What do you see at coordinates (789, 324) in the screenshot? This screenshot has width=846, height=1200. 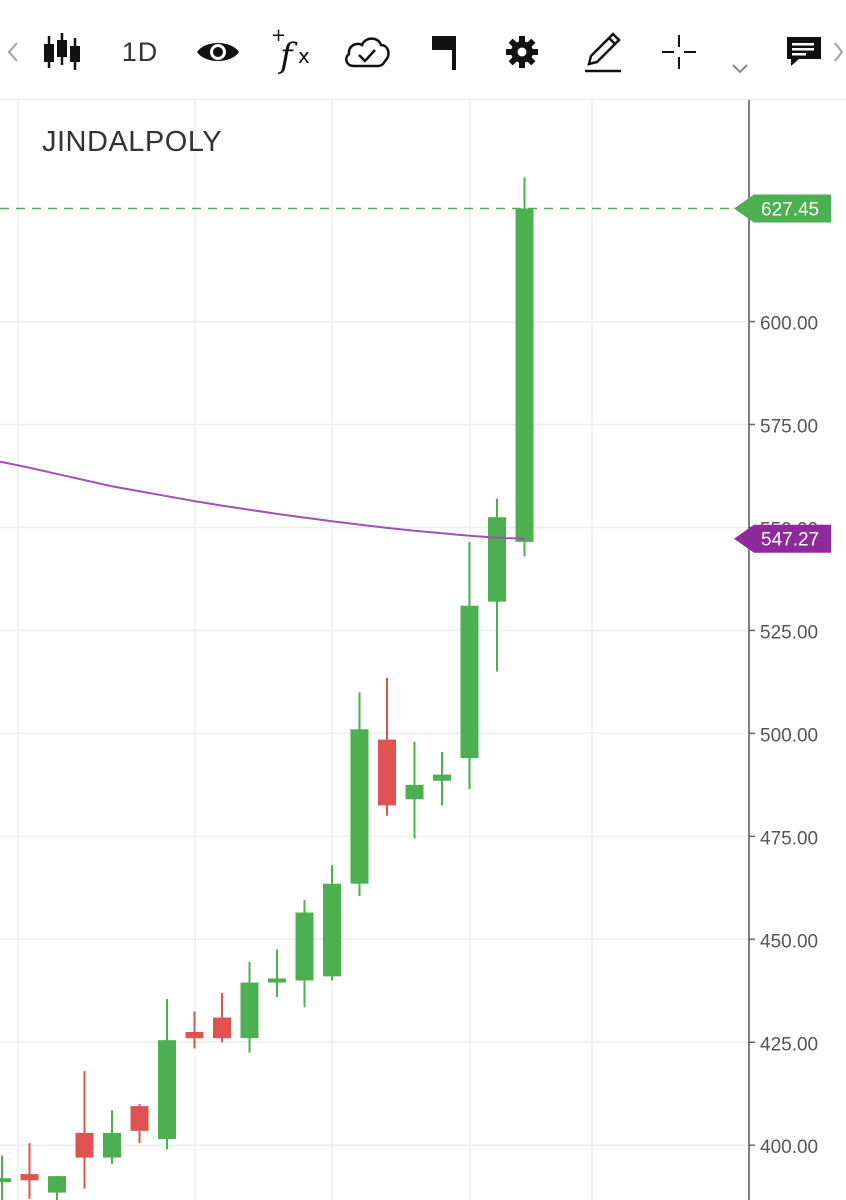 I see `y-tick-label: 600.00` at bounding box center [789, 324].